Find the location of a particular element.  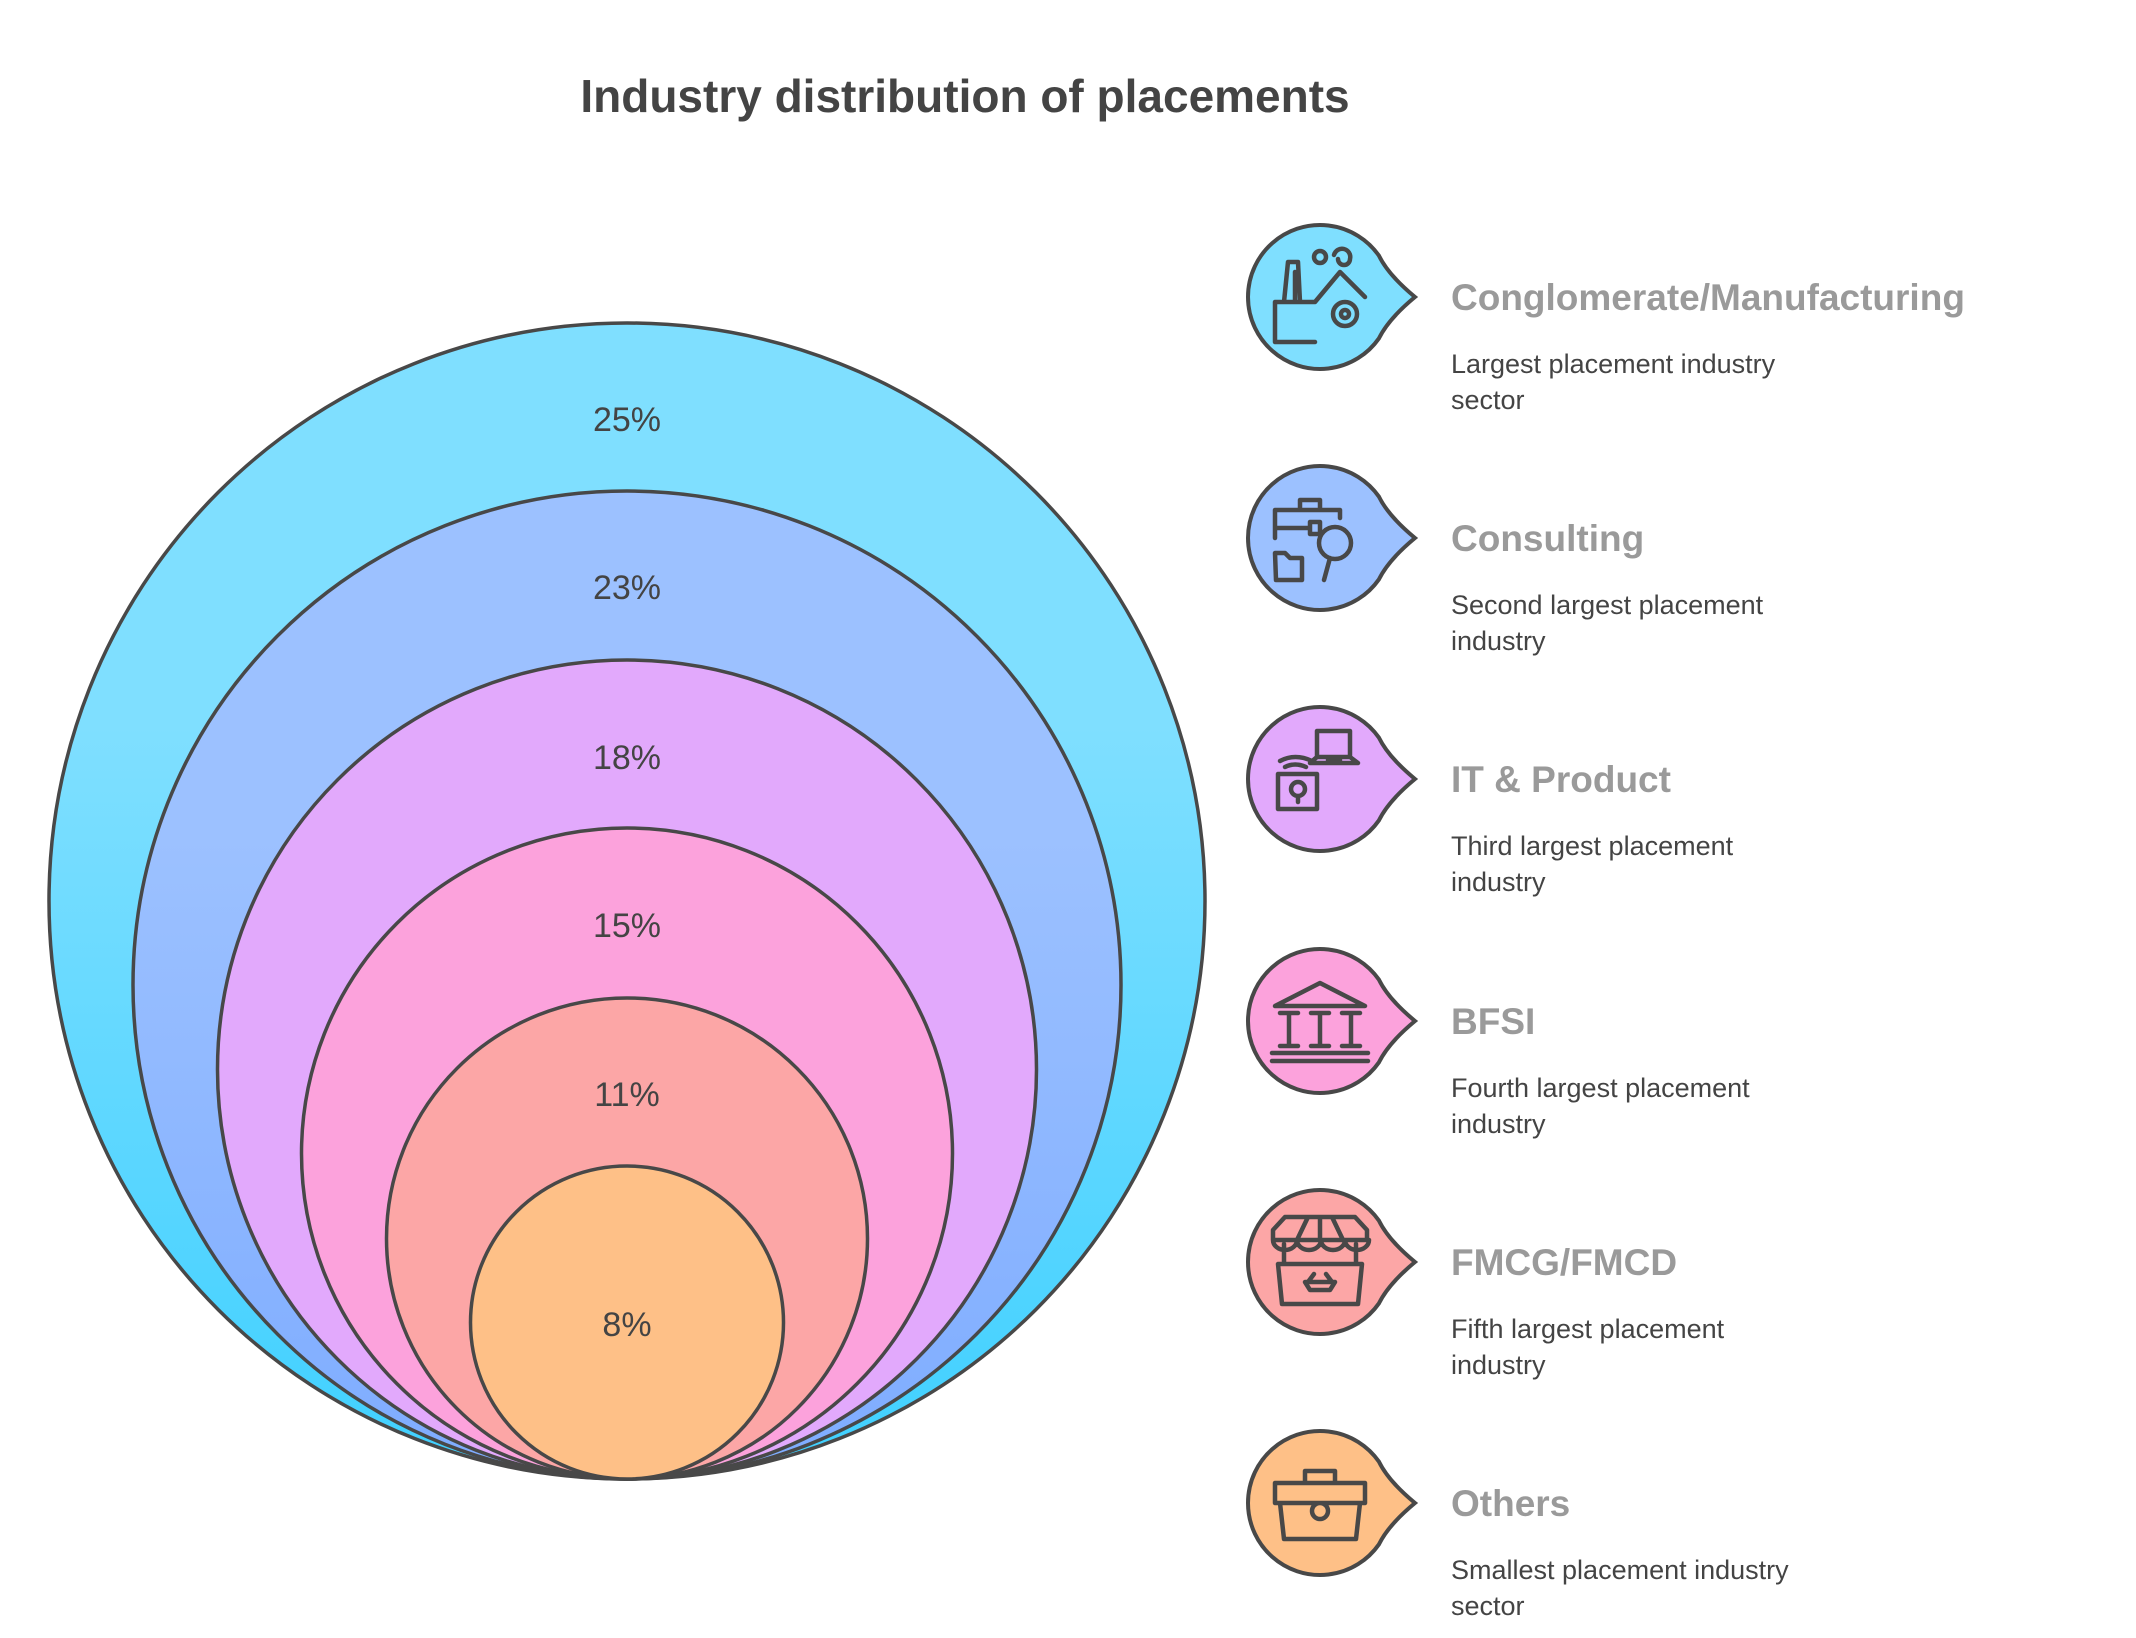

percent-label: 11% is located at coordinates (627, 1095).